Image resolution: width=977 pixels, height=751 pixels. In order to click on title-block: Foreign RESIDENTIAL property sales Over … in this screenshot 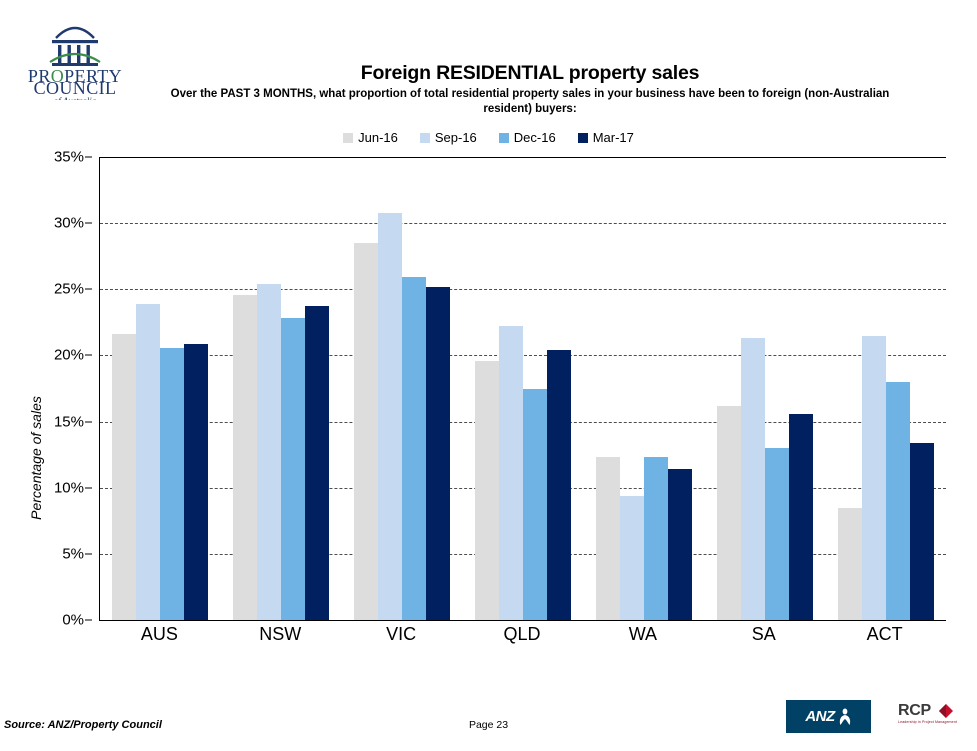, I will do `click(530, 89)`.